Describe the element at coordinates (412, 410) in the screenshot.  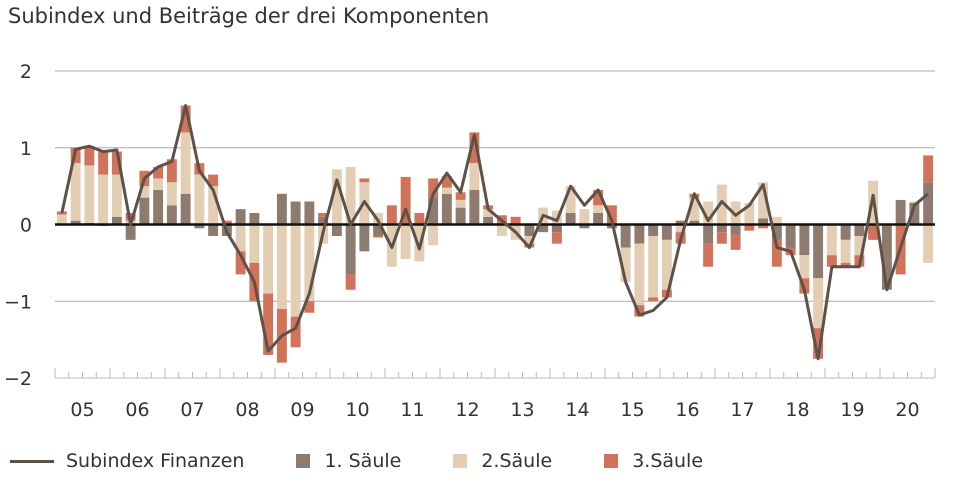
I see `x-tick-label: 11` at that location.